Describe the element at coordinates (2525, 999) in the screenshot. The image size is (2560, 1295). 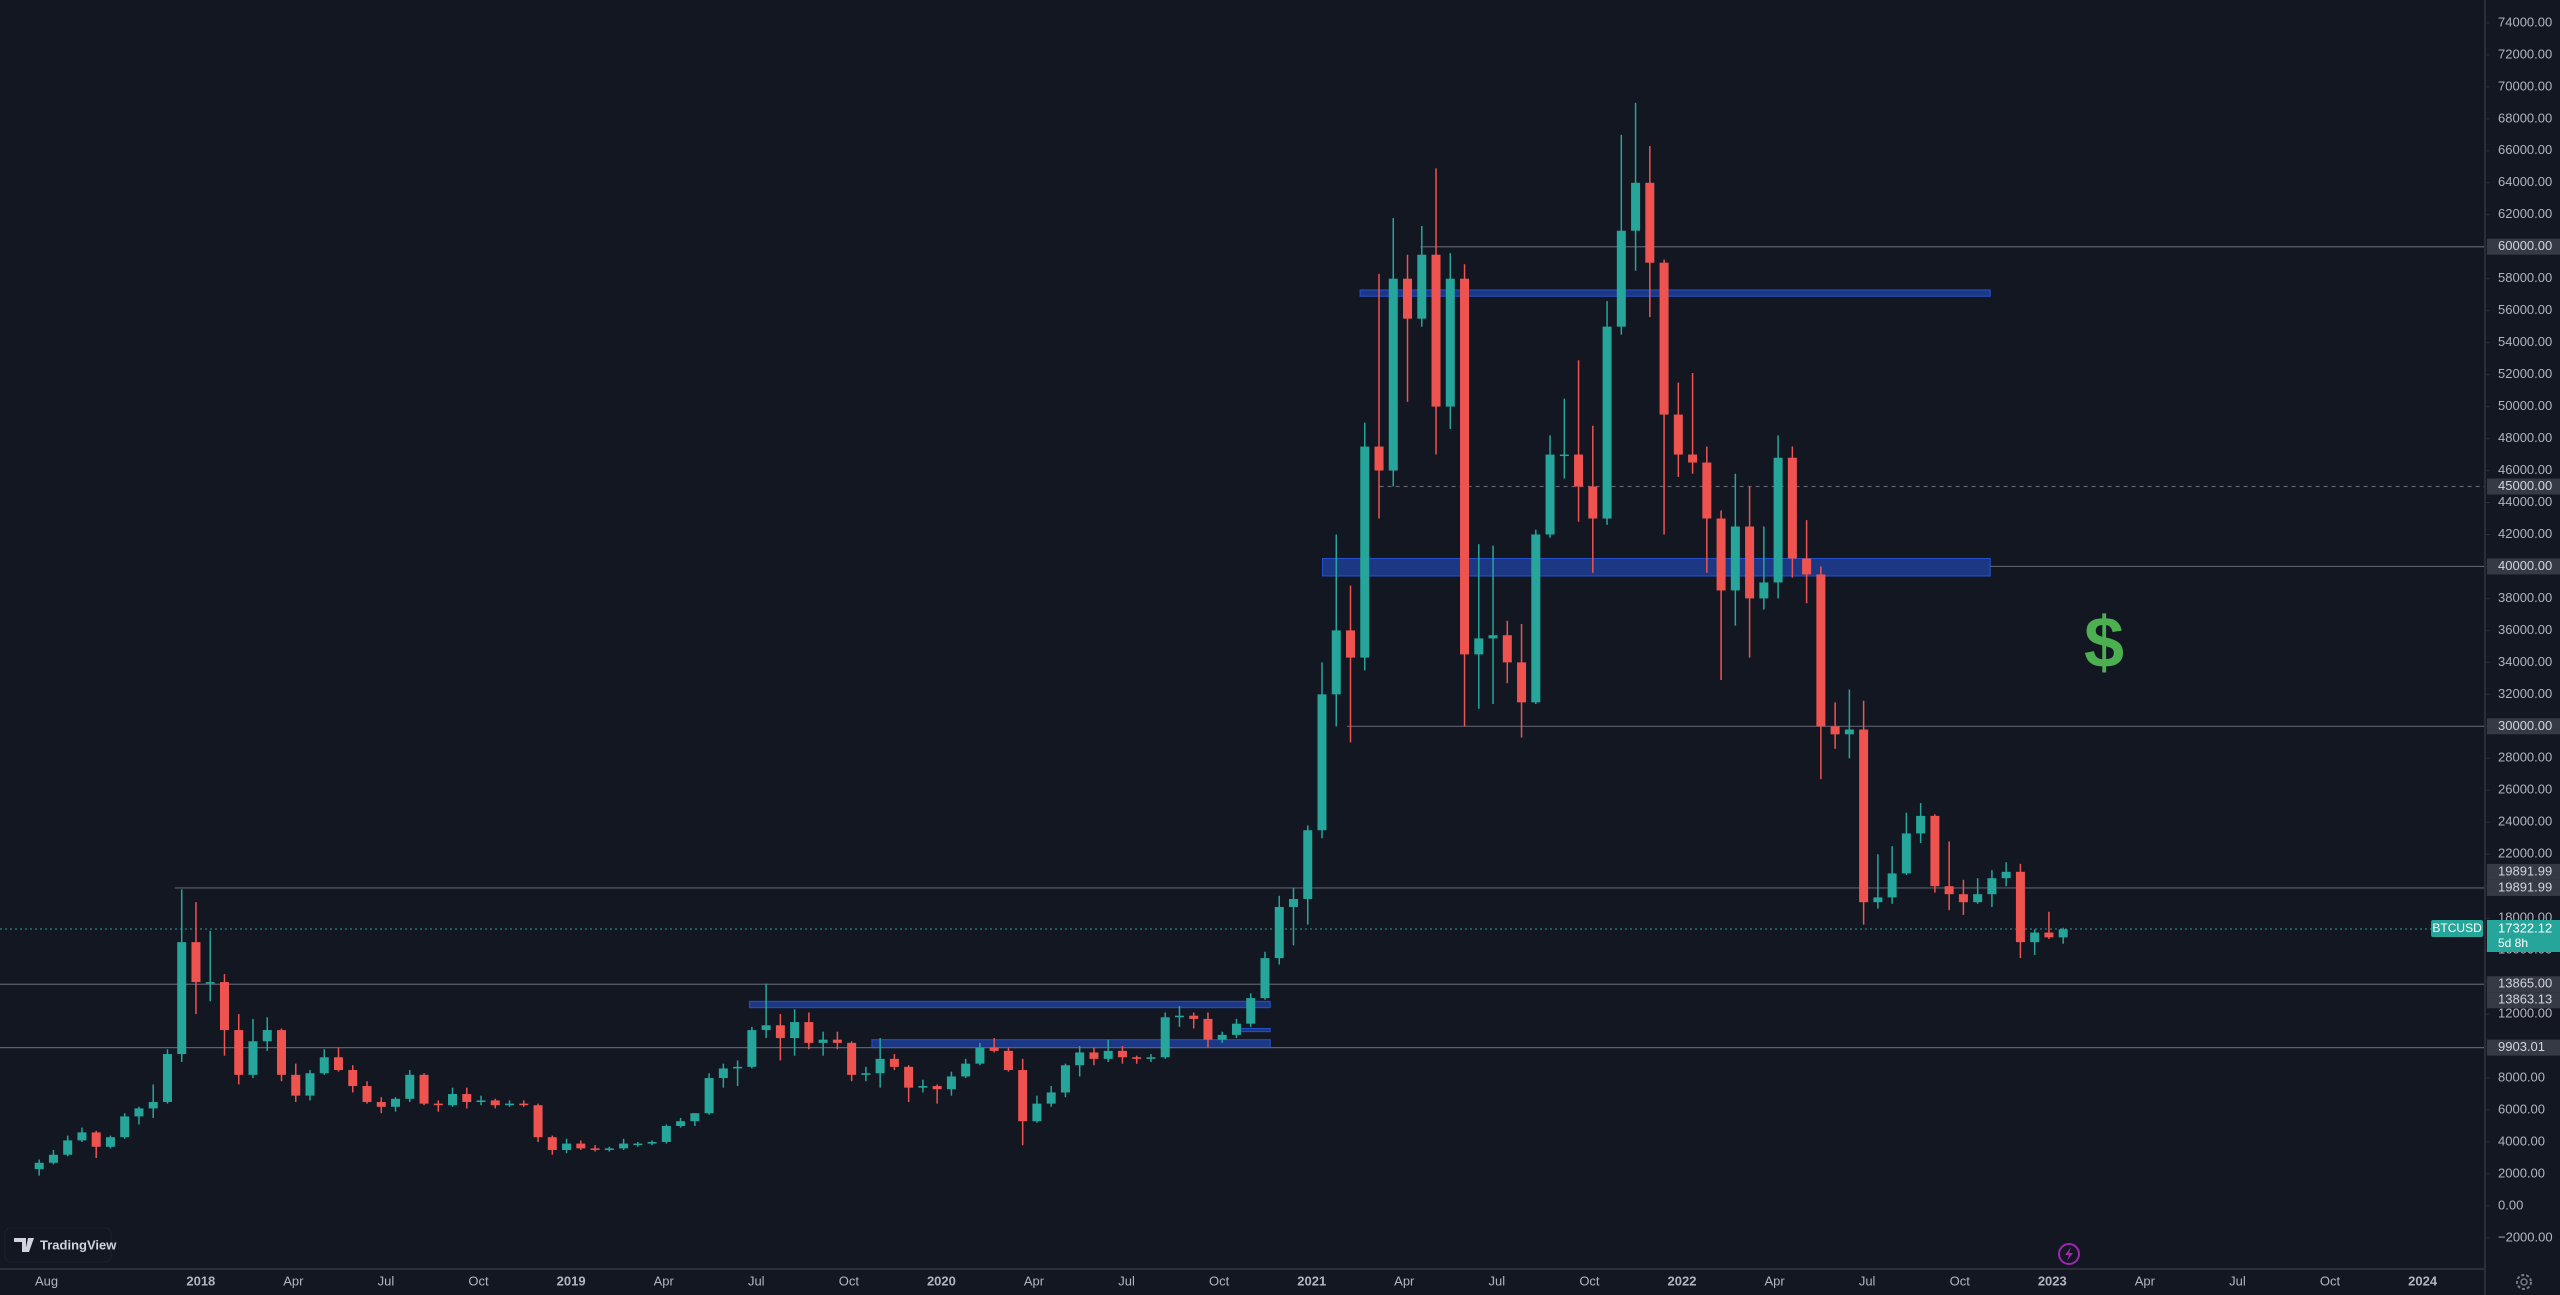
I see `price-label: 13863.13` at that location.